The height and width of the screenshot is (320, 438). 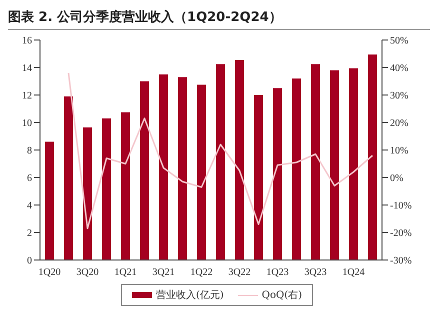 I want to click on y2-tick-label: 0%, so click(x=397, y=178).